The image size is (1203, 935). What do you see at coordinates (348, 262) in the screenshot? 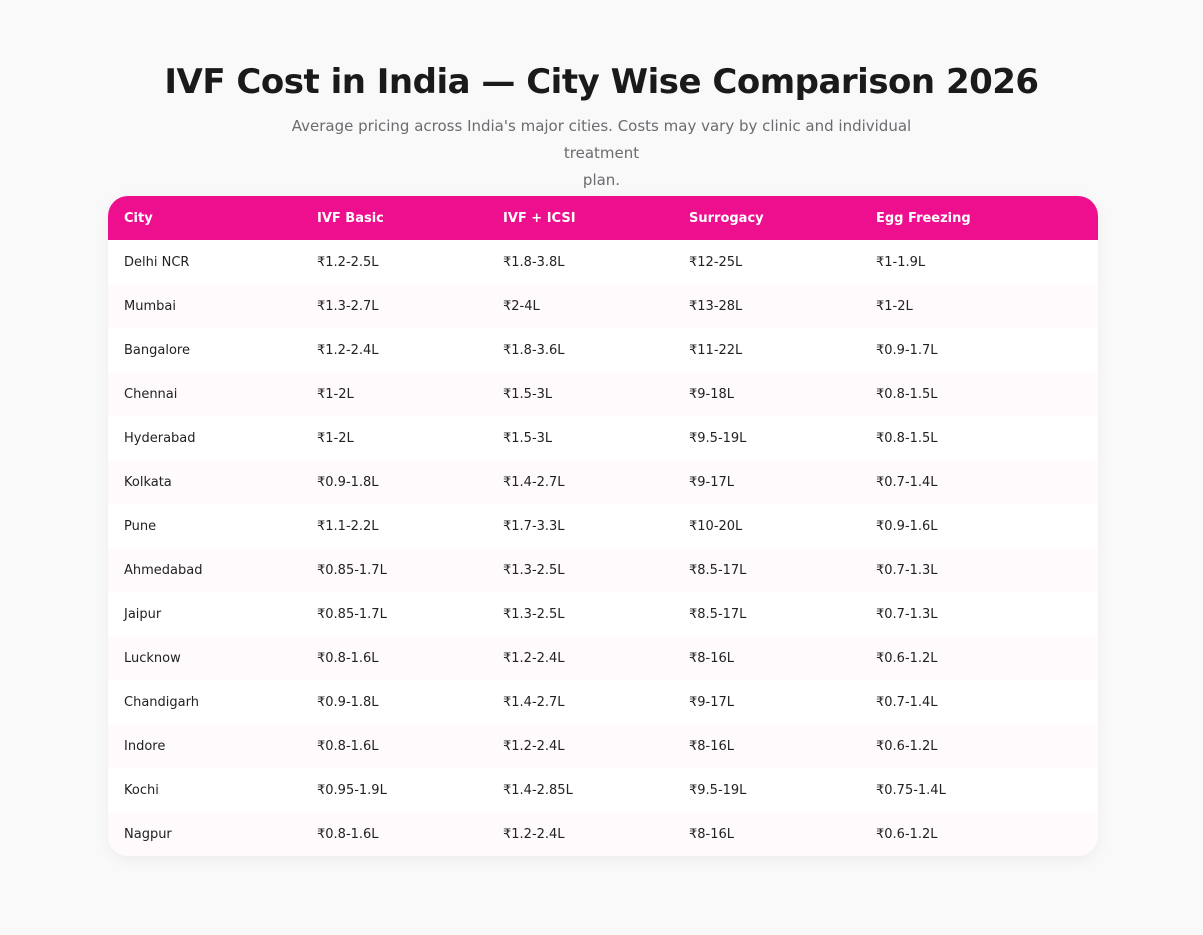
I see `cell-ivf-basic: ₹1.2-2.5L` at bounding box center [348, 262].